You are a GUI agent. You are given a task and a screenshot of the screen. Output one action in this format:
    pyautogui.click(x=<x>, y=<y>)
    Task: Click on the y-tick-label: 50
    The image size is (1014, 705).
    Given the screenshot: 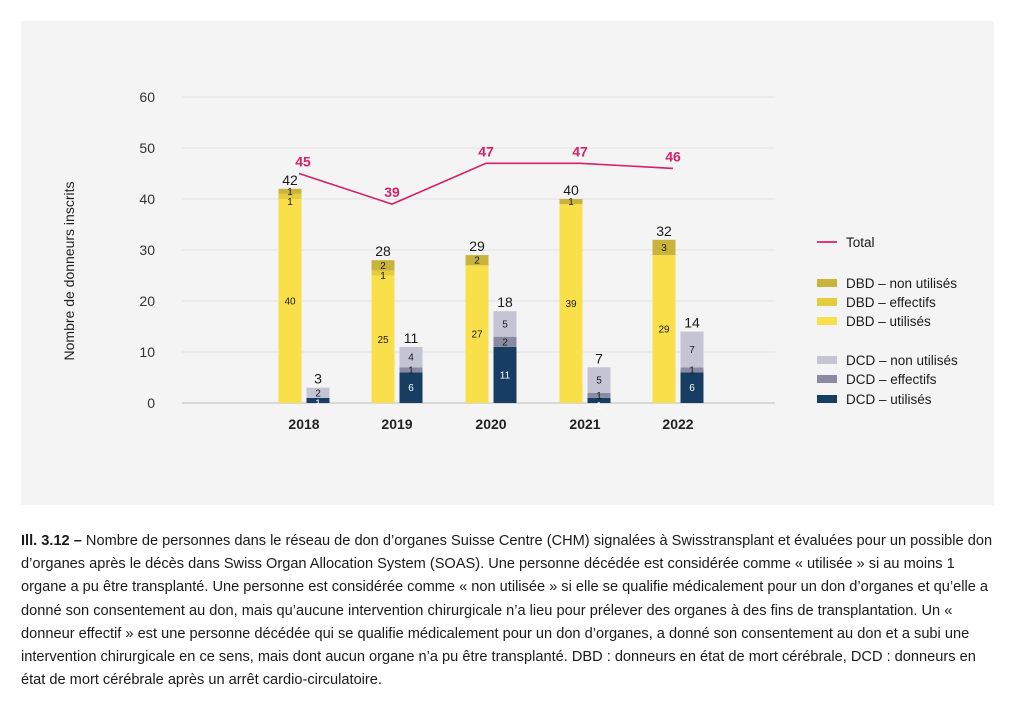 What is the action you would take?
    pyautogui.click(x=147, y=148)
    